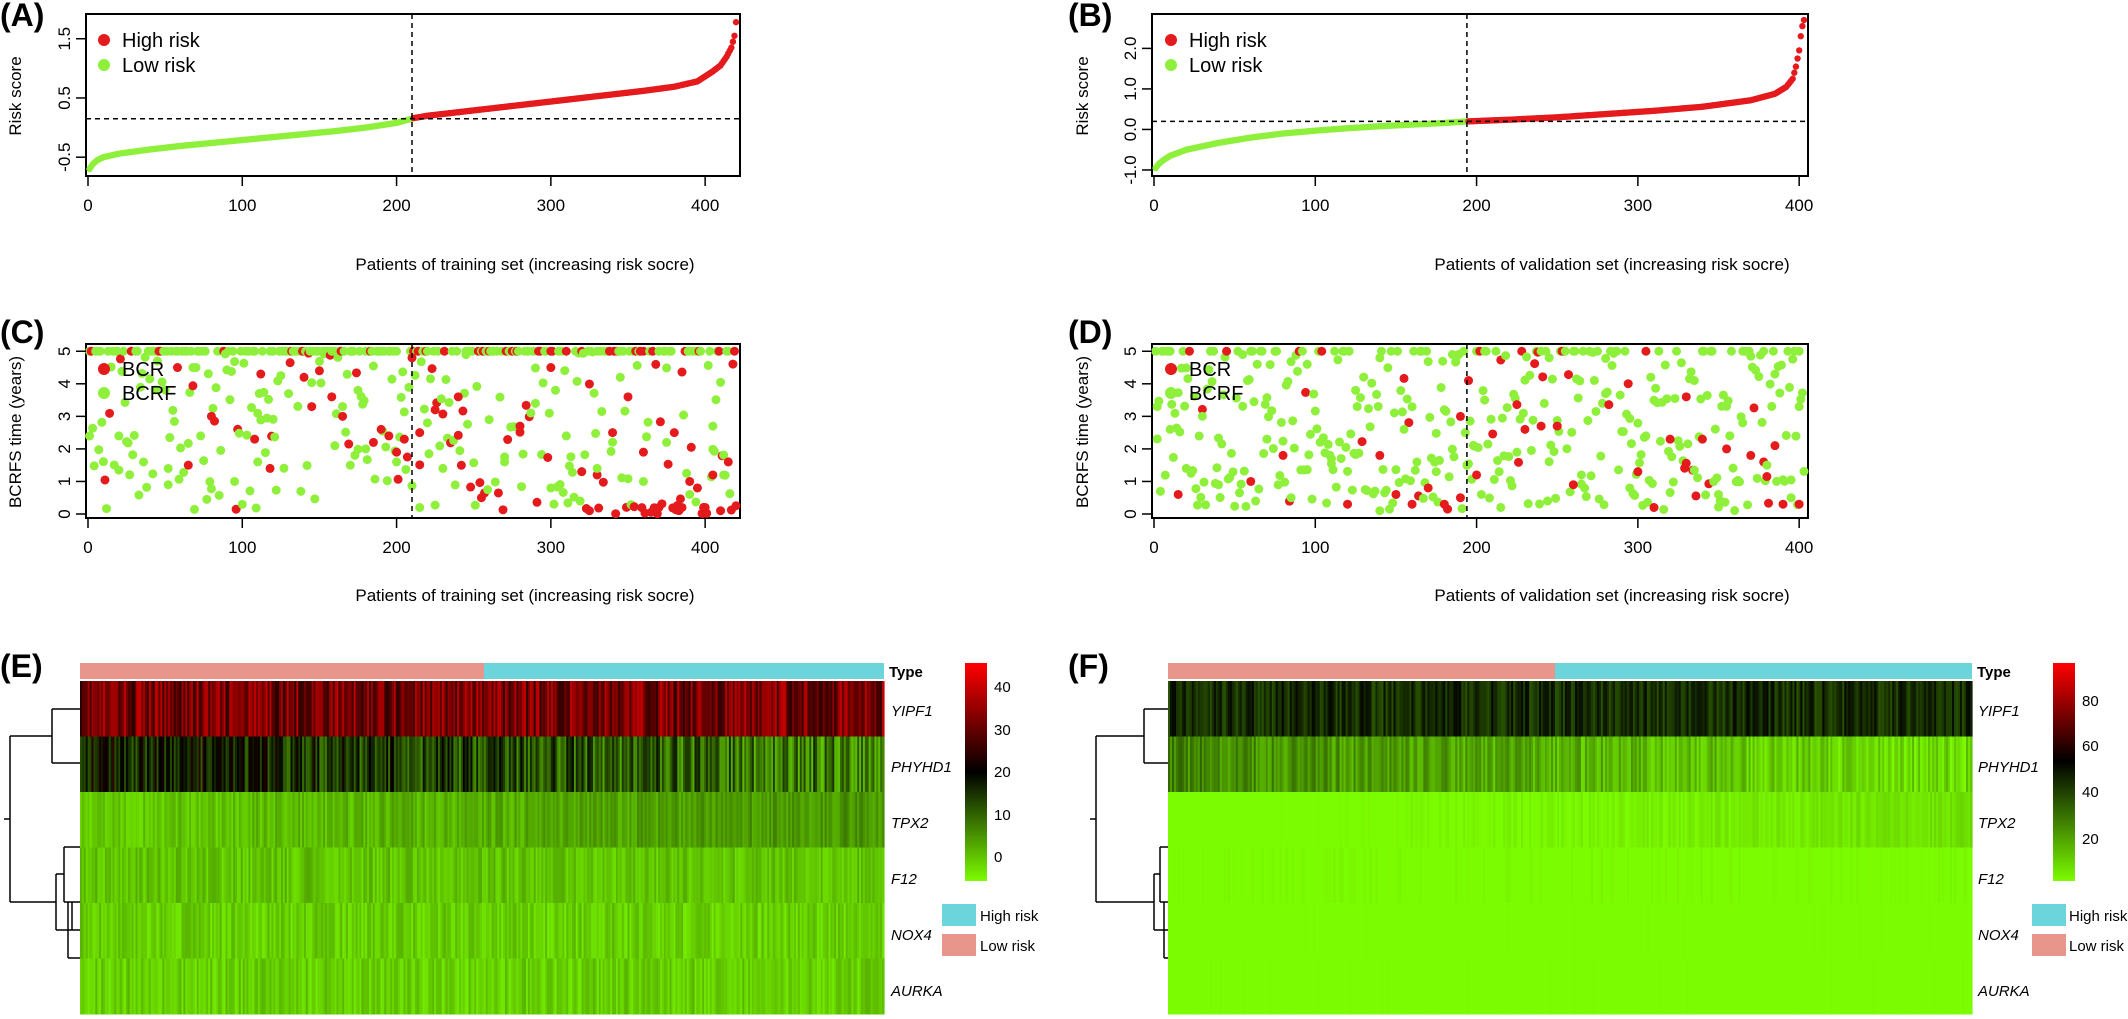 The image size is (2128, 1019). I want to click on bcrfs-points, so click(413, 431).